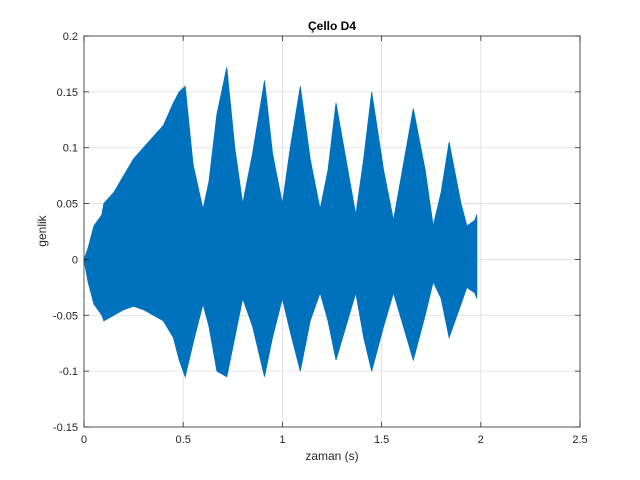 Image resolution: width=640 pixels, height=480 pixels. I want to click on x-tick-label: 0.5, so click(183, 440).